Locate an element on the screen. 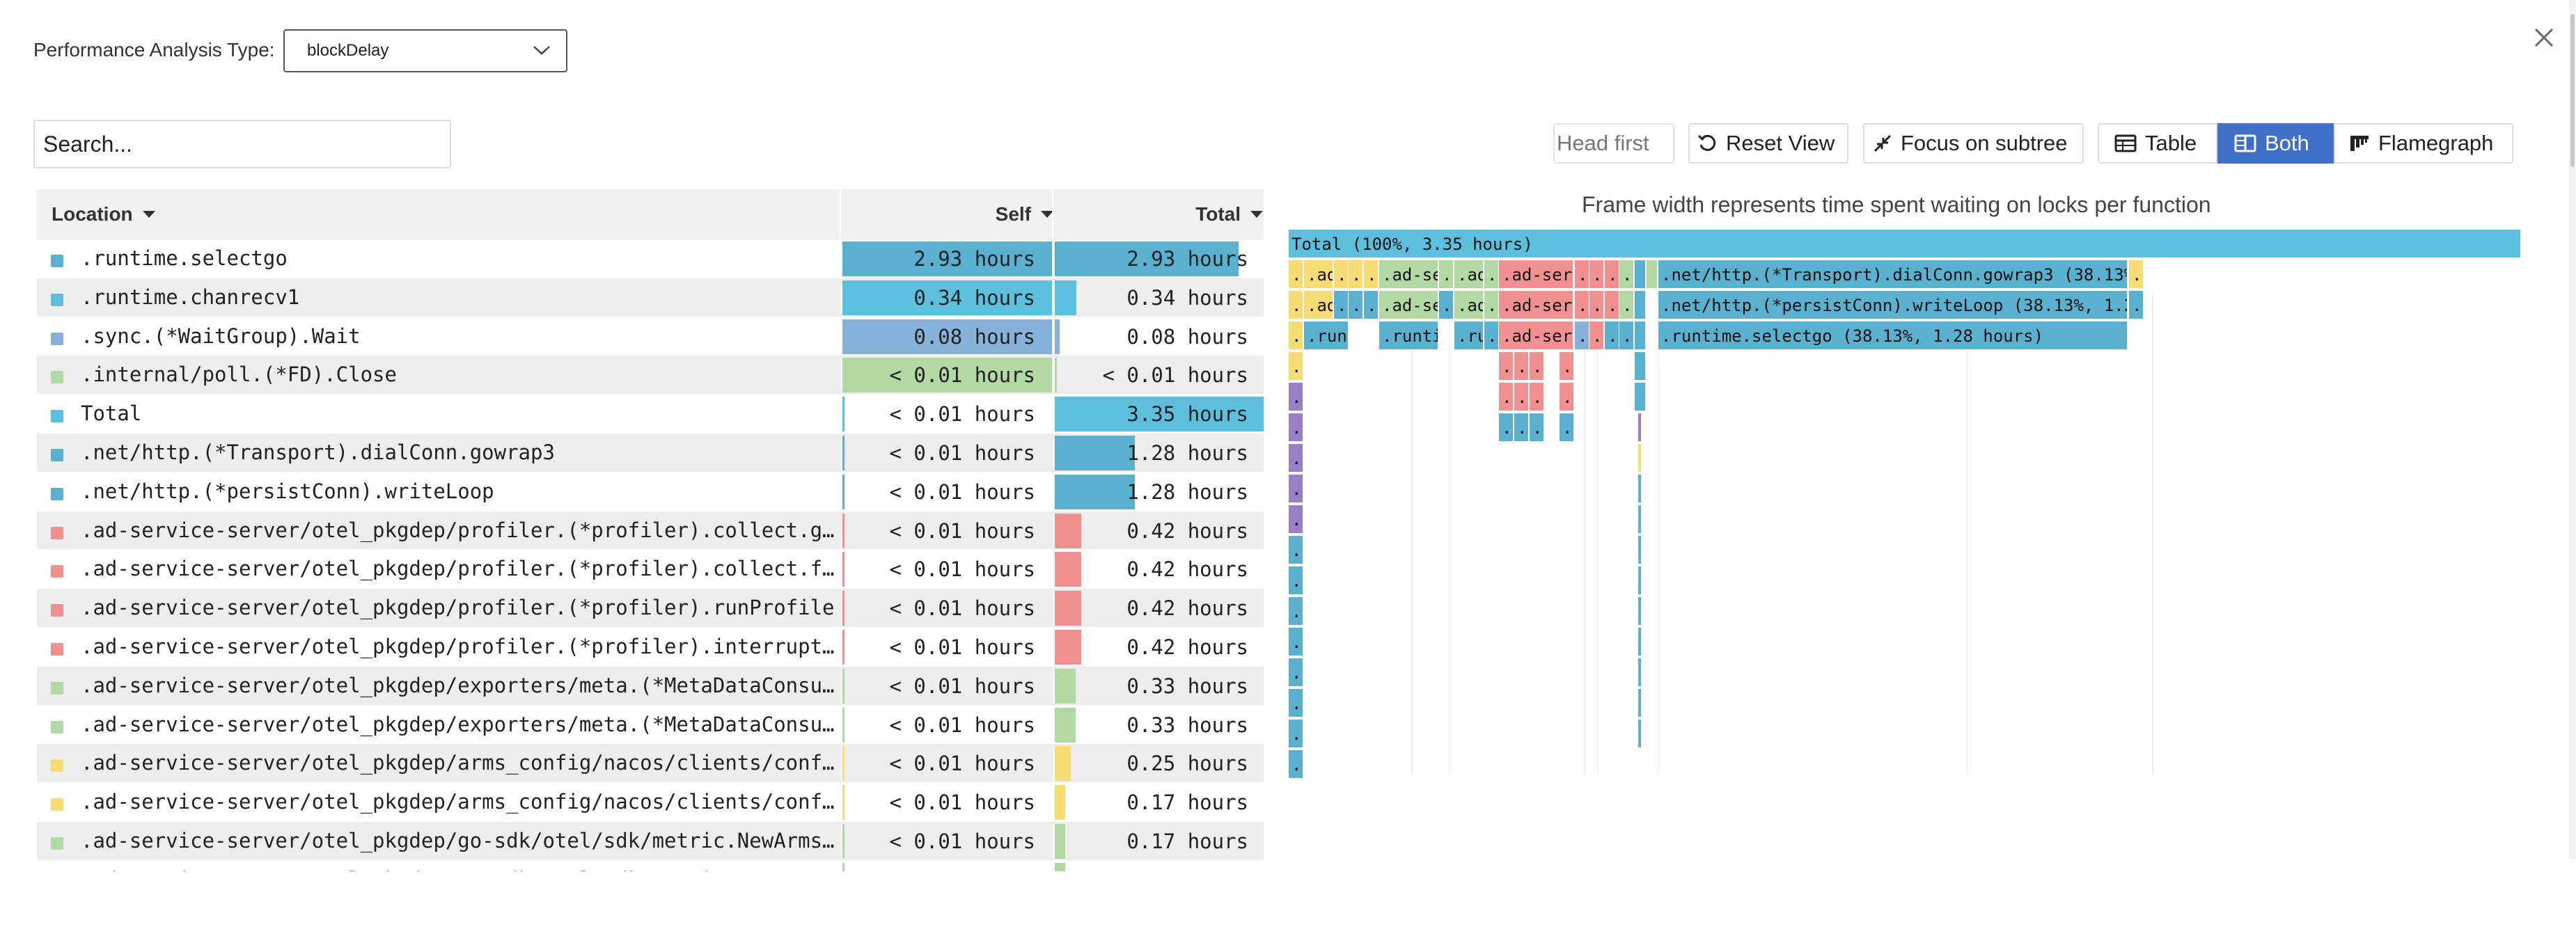  scrollbar-thumb is located at coordinates (2572, 90).